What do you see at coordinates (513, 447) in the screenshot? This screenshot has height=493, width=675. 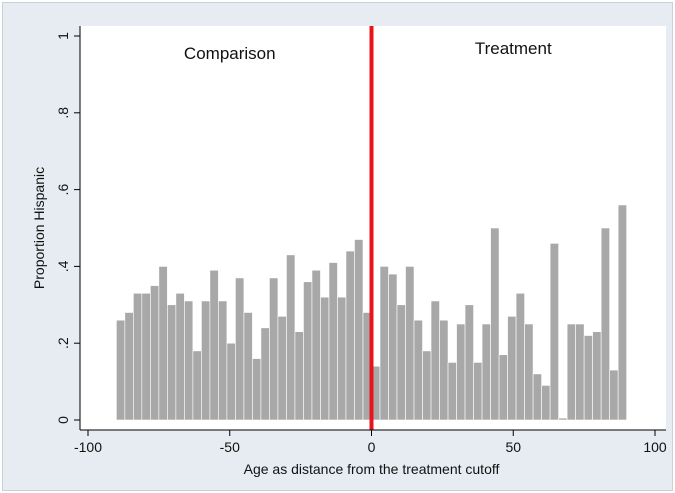 I see `x-tick-label: 50` at bounding box center [513, 447].